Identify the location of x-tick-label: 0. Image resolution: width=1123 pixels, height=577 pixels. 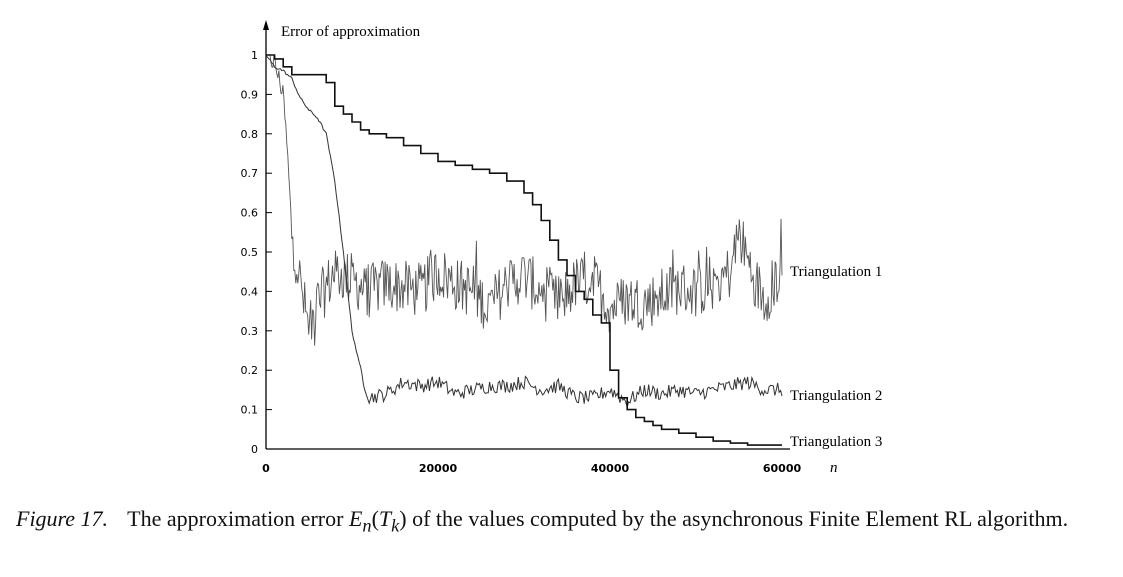
(266, 468).